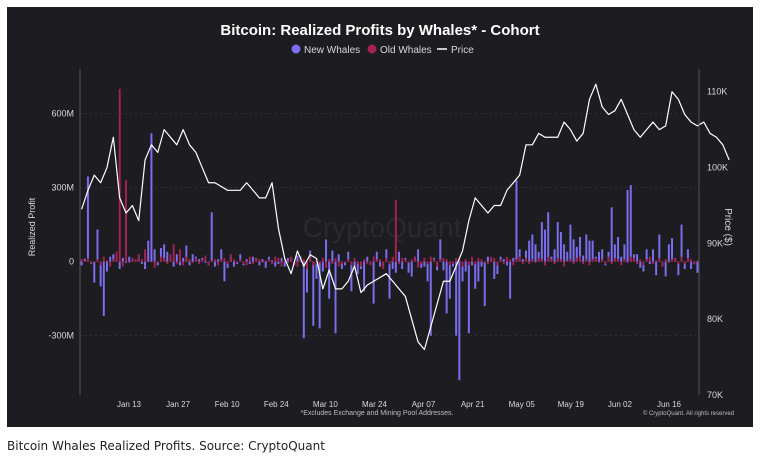 The height and width of the screenshot is (466, 760). Describe the element at coordinates (62, 113) in the screenshot. I see `y-tick-label: 600M` at that location.